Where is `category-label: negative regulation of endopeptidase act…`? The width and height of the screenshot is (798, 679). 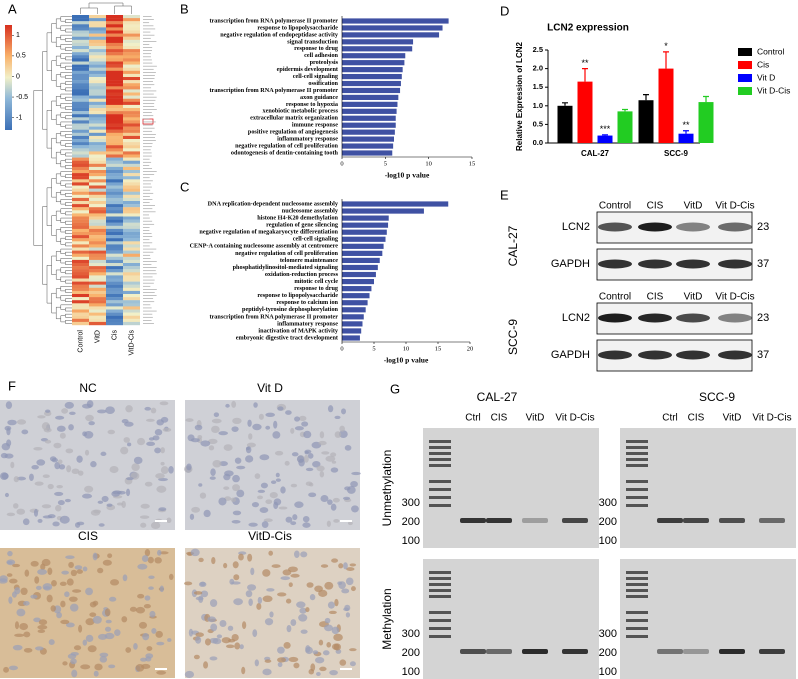 category-label: negative regulation of endopeptidase act… is located at coordinates (279, 34).